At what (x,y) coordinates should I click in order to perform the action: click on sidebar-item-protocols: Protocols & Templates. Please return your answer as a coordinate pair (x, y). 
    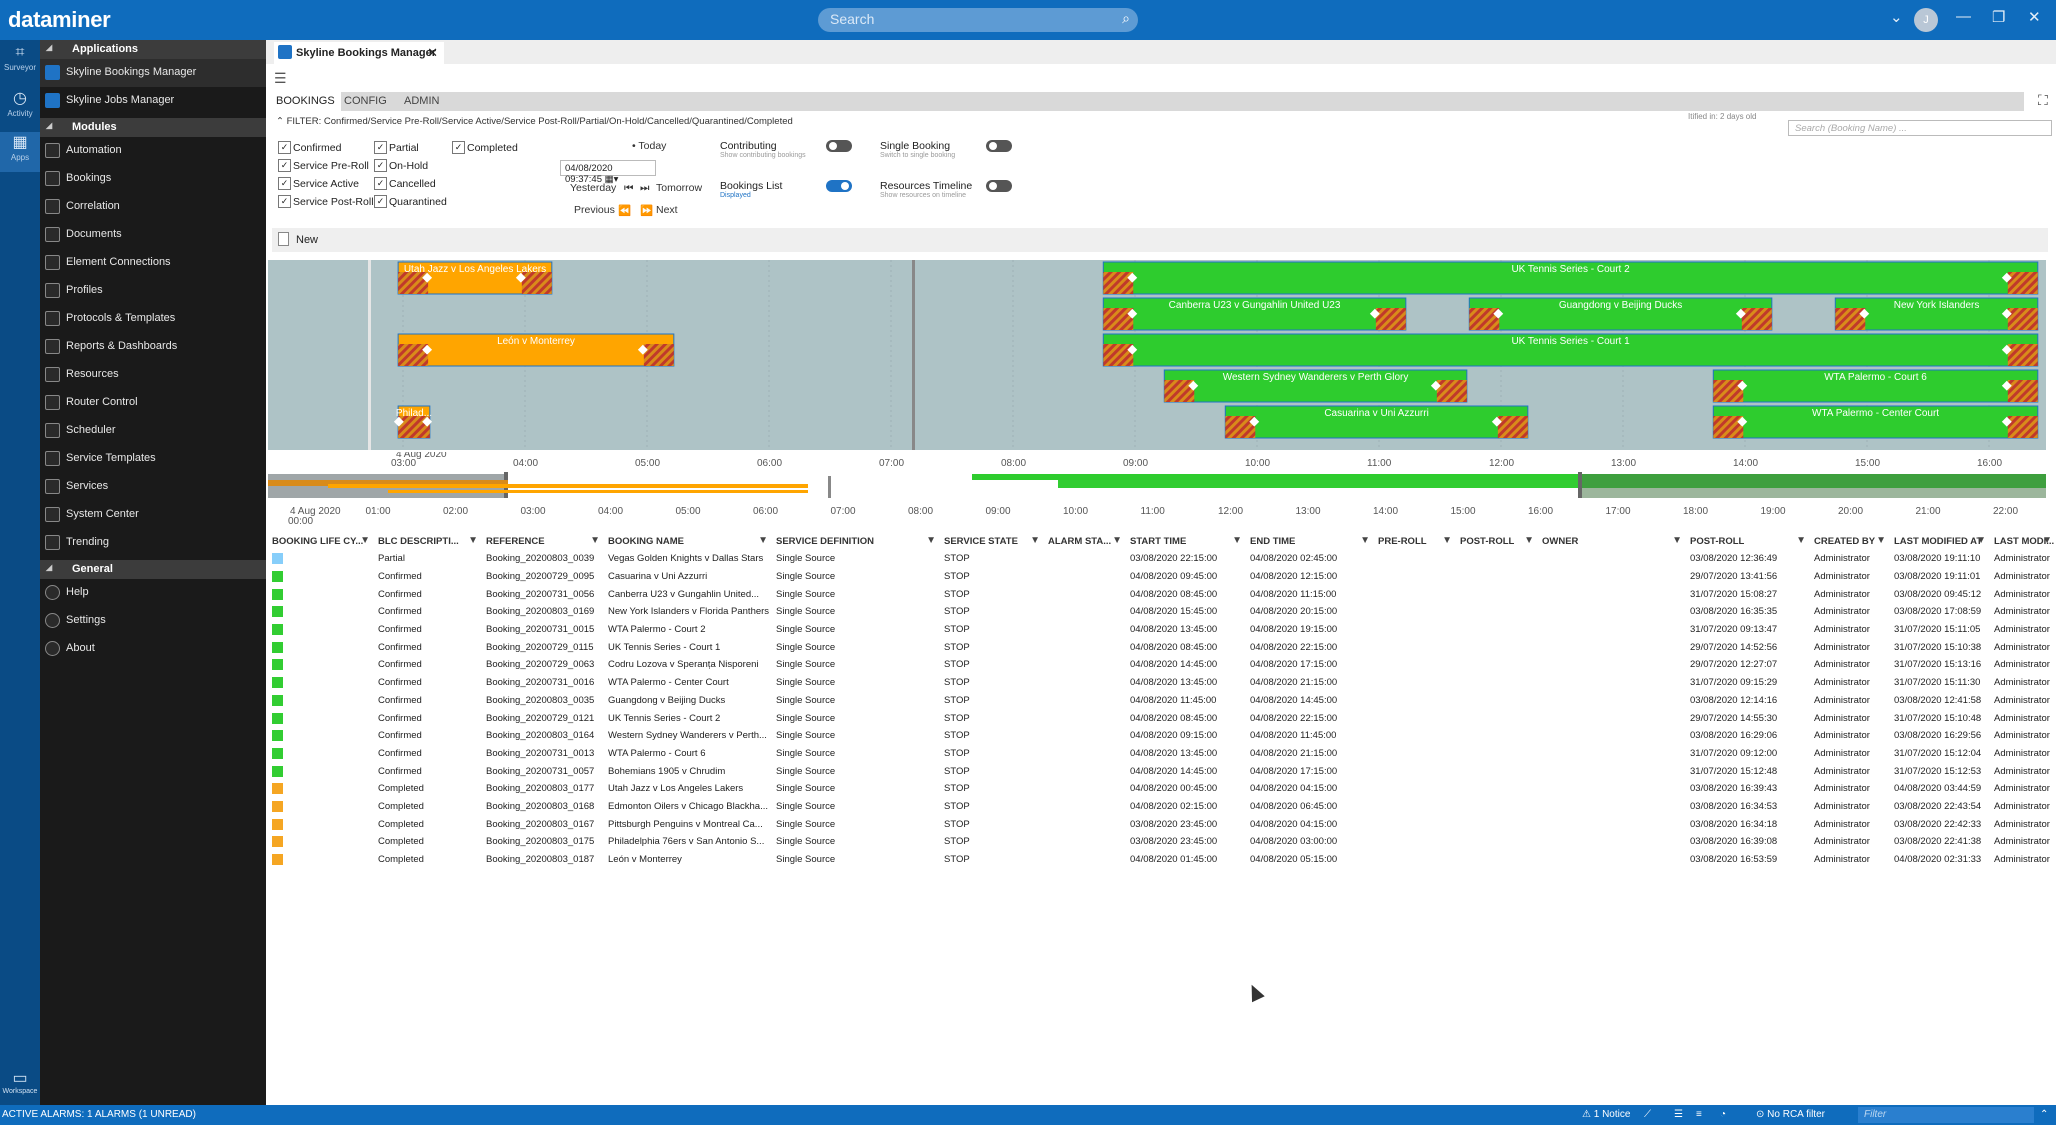
    Looking at the image, I should click on (153, 319).